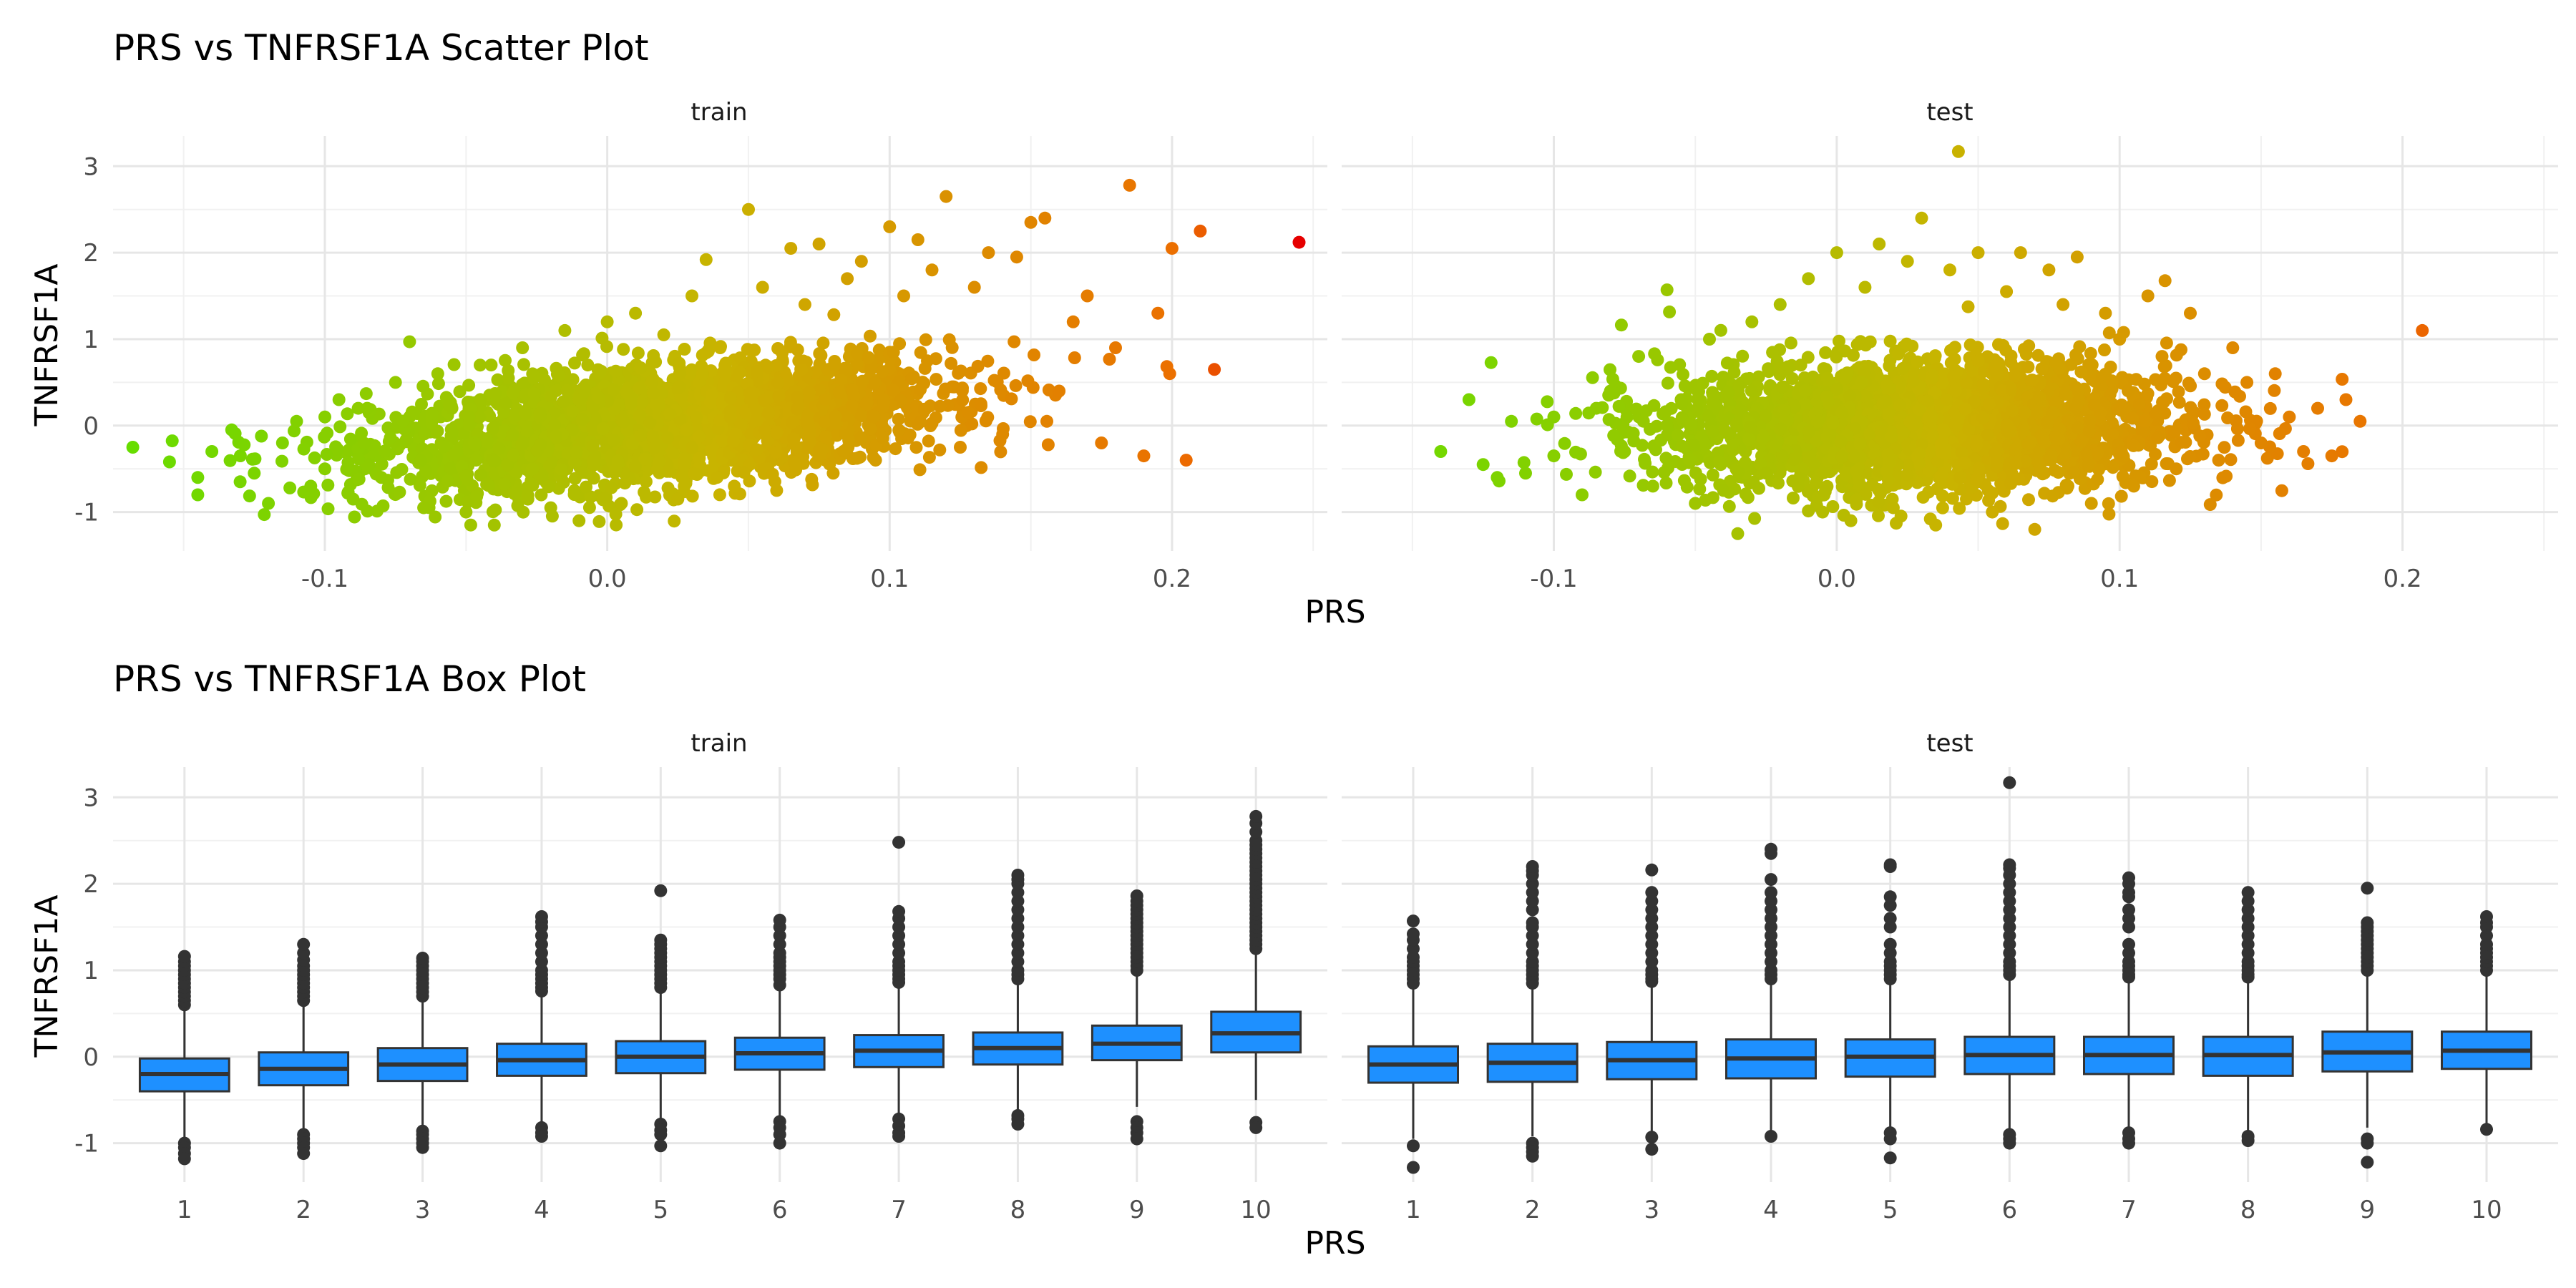  Describe the element at coordinates (607, 579) in the screenshot. I see `scatter-x-tick-label: 0.0` at that location.